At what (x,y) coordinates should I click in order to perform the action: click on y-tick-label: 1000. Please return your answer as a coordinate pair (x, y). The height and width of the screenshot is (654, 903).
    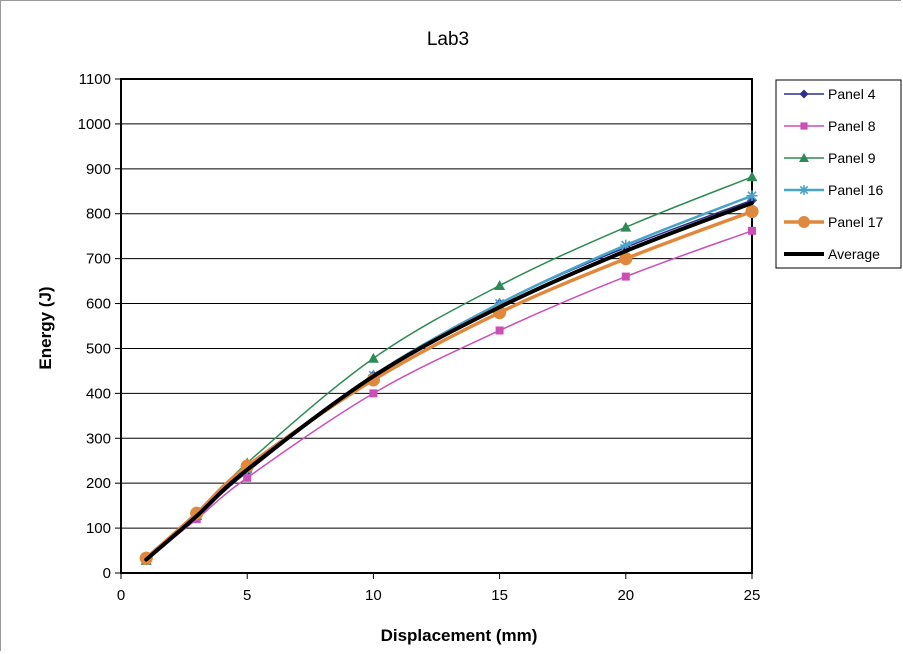
    Looking at the image, I should click on (94, 124).